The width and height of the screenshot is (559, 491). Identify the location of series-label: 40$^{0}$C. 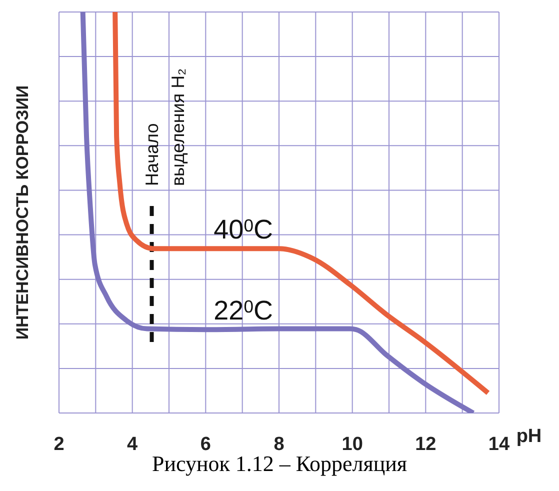
(243, 229).